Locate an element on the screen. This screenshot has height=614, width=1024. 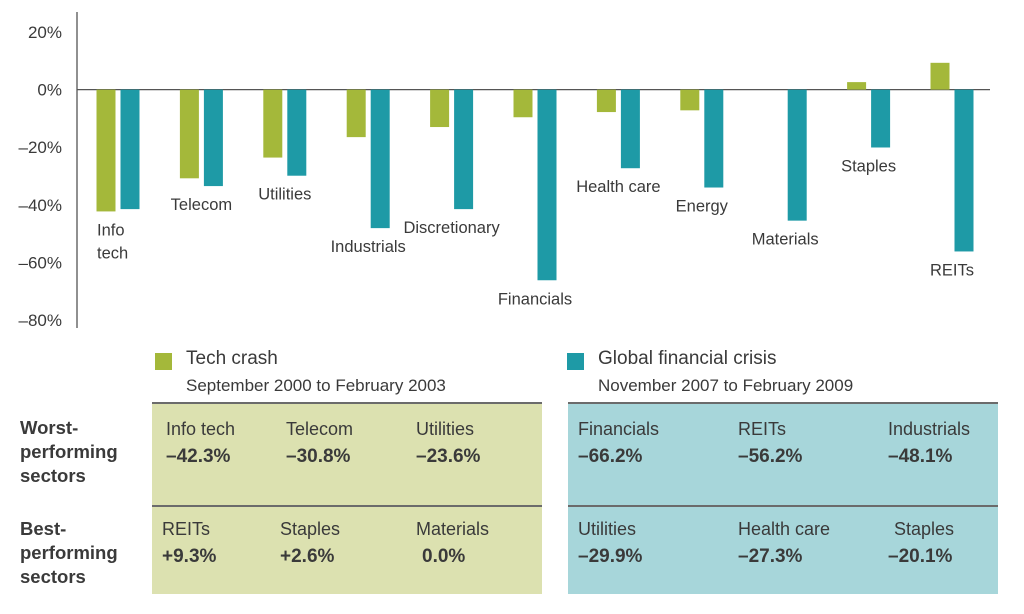
sector-name: Info tech is located at coordinates (201, 429).